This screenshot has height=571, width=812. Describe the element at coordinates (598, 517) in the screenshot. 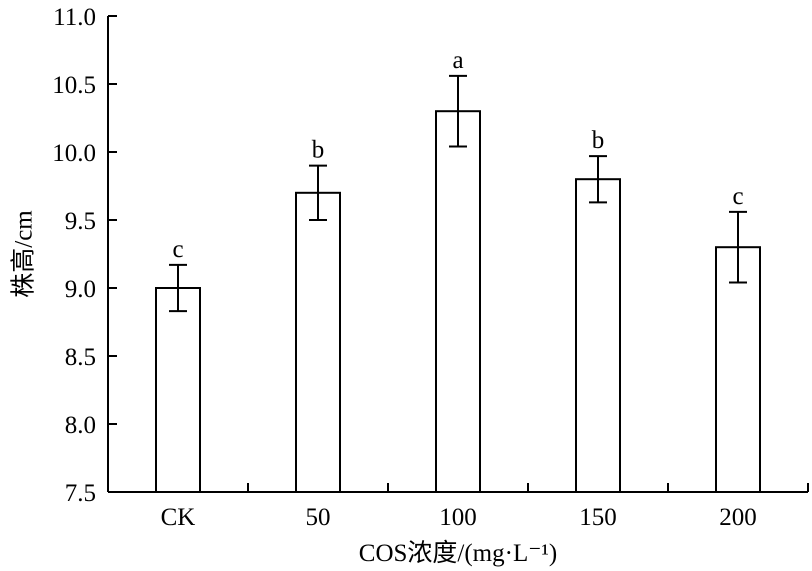

I see `x-tick-label: 150` at that location.